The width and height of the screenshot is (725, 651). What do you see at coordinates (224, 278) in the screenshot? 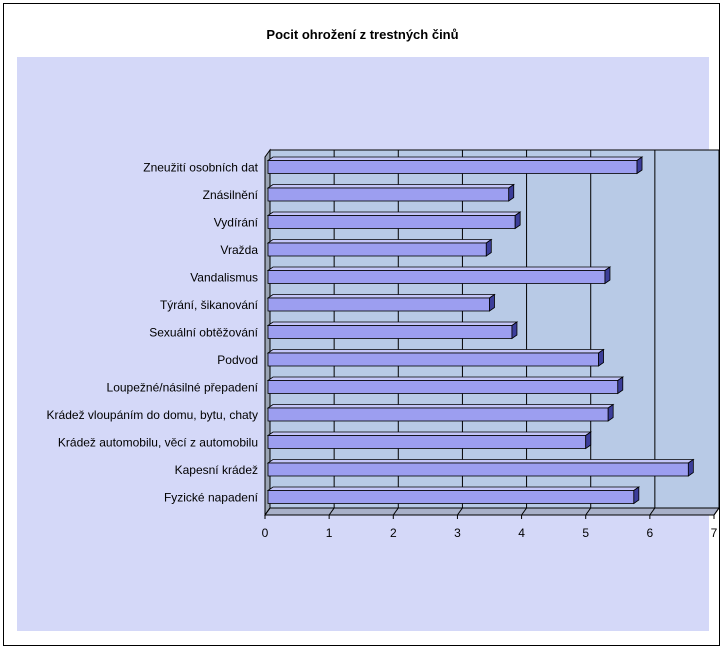
I see `category-label: Vandalismus` at bounding box center [224, 278].